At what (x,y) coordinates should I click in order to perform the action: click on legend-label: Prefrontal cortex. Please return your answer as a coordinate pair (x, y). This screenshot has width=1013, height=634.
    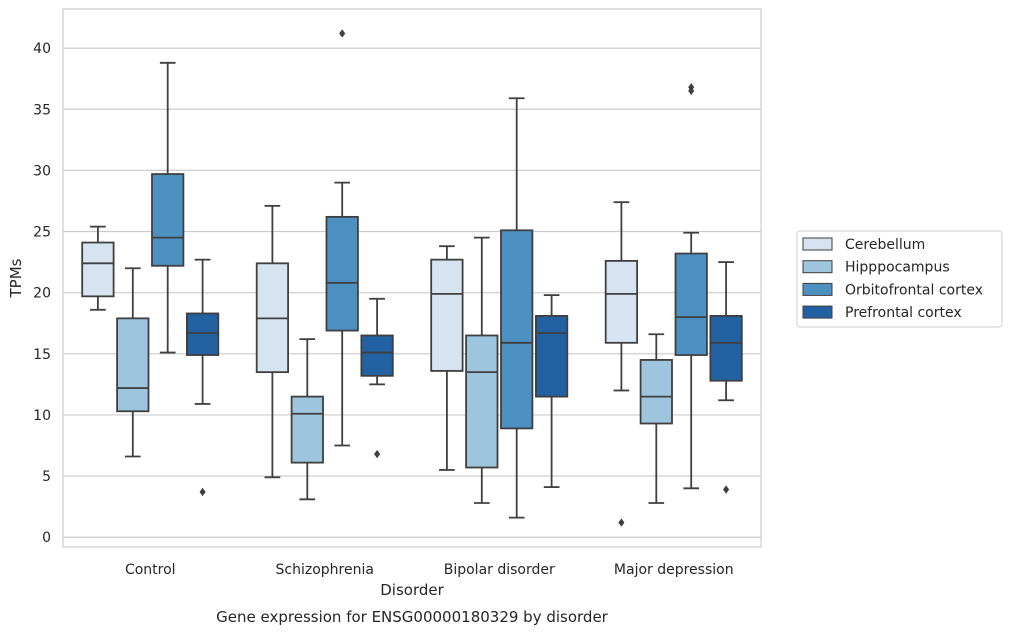
    Looking at the image, I should click on (903, 313).